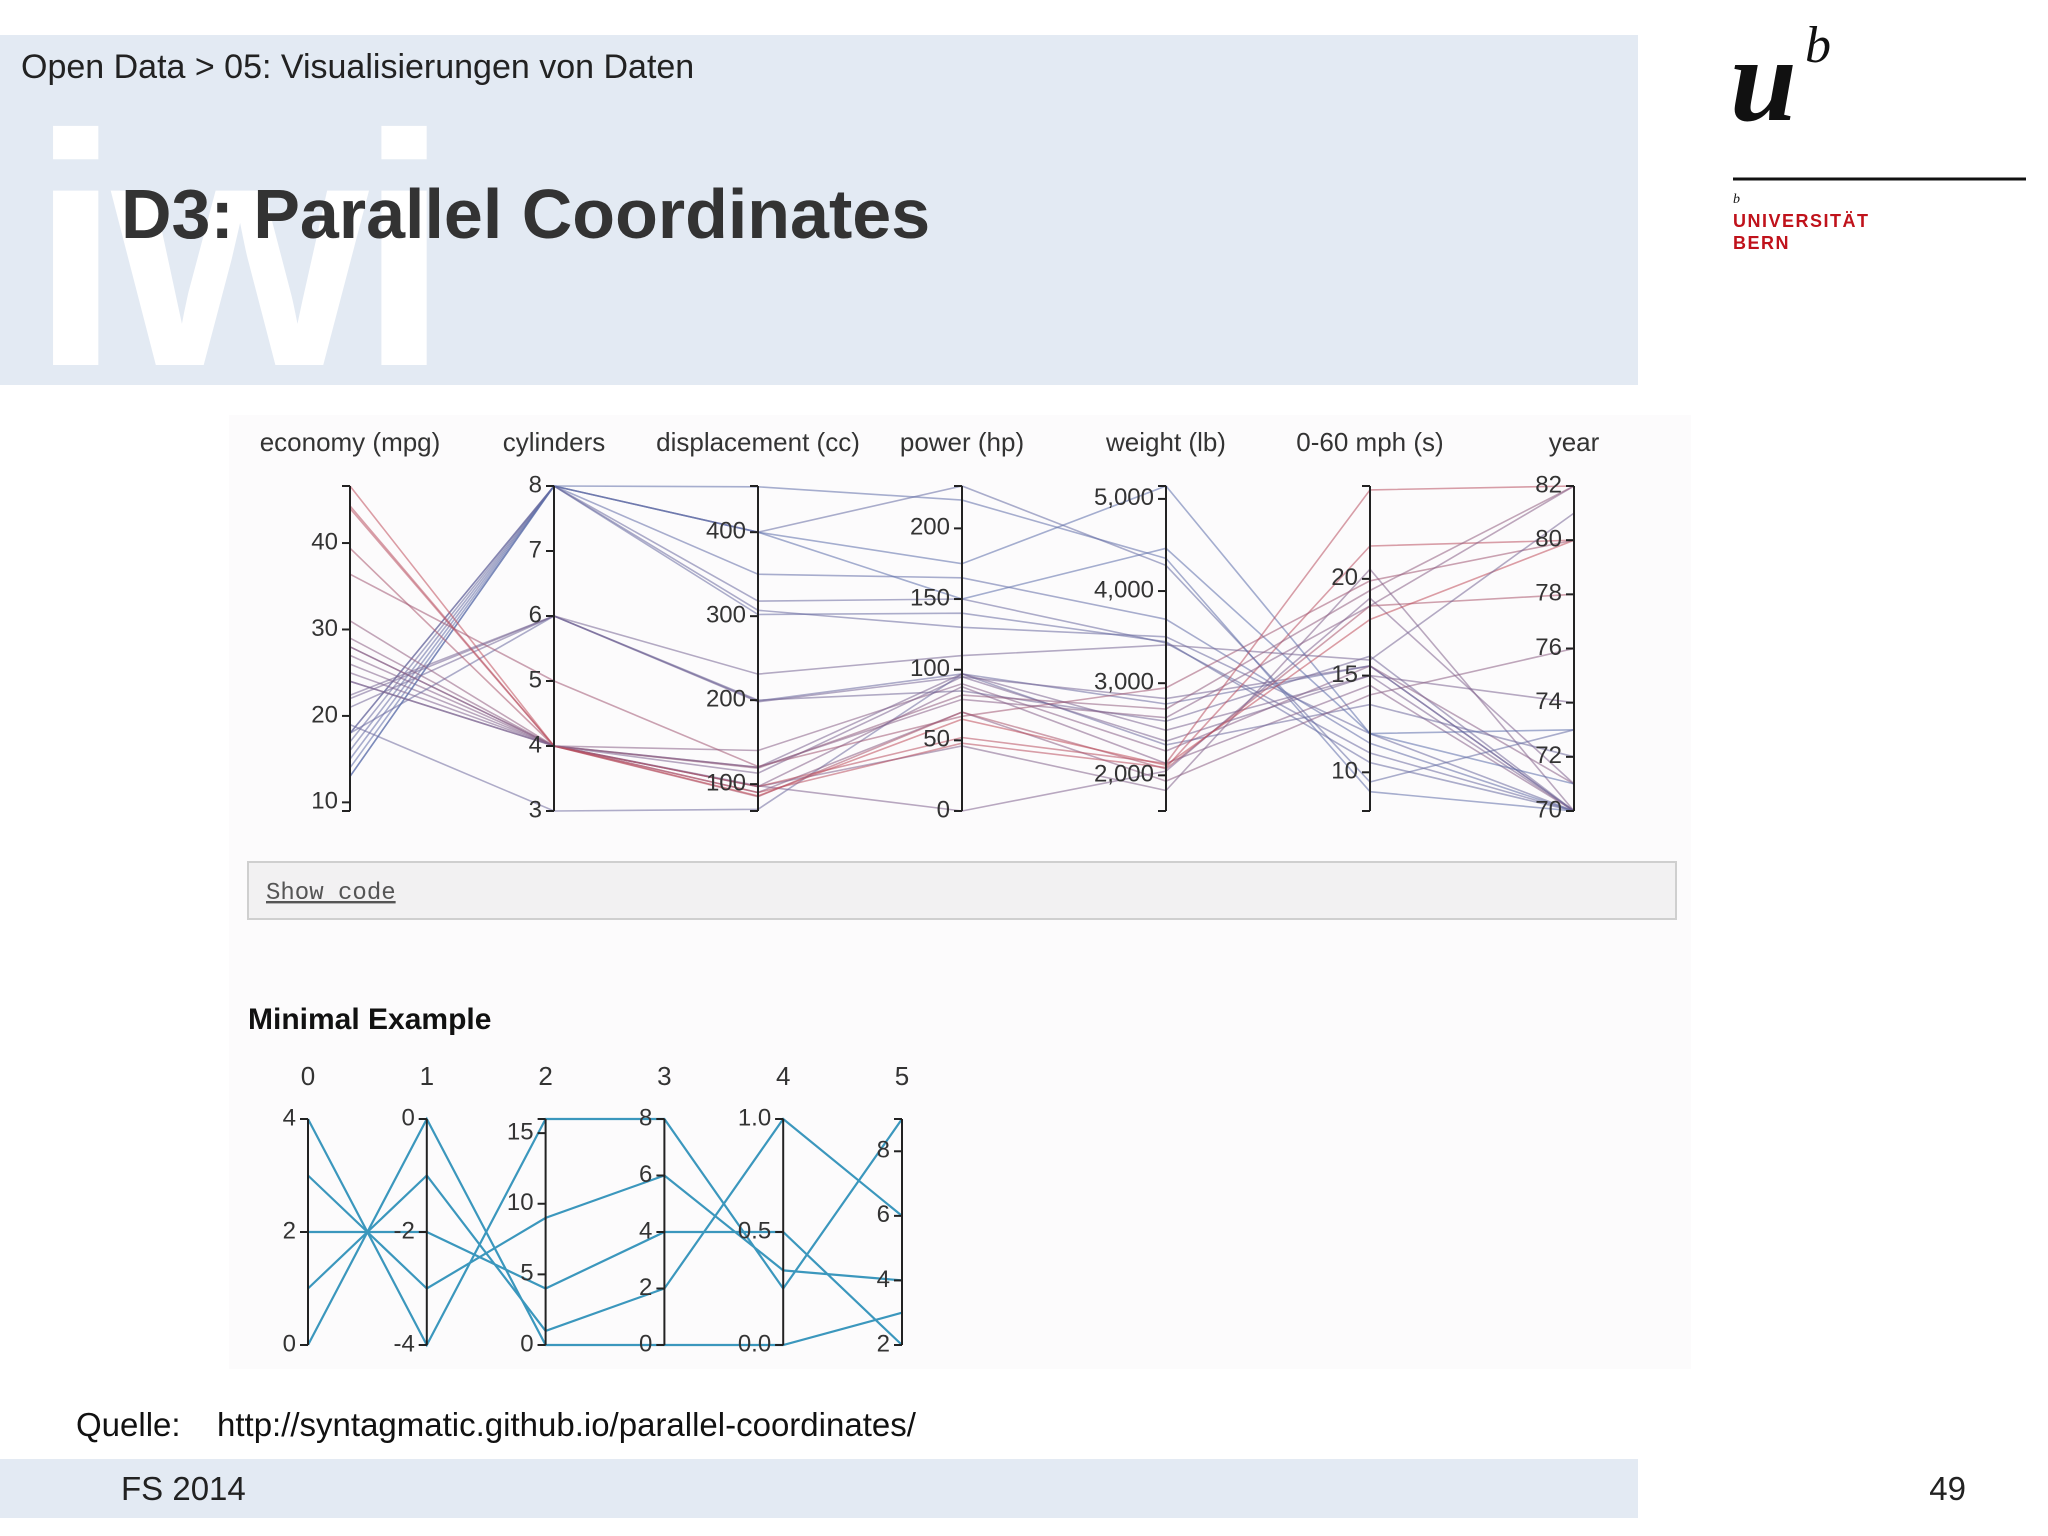  I want to click on tick-label: 7, so click(535, 549).